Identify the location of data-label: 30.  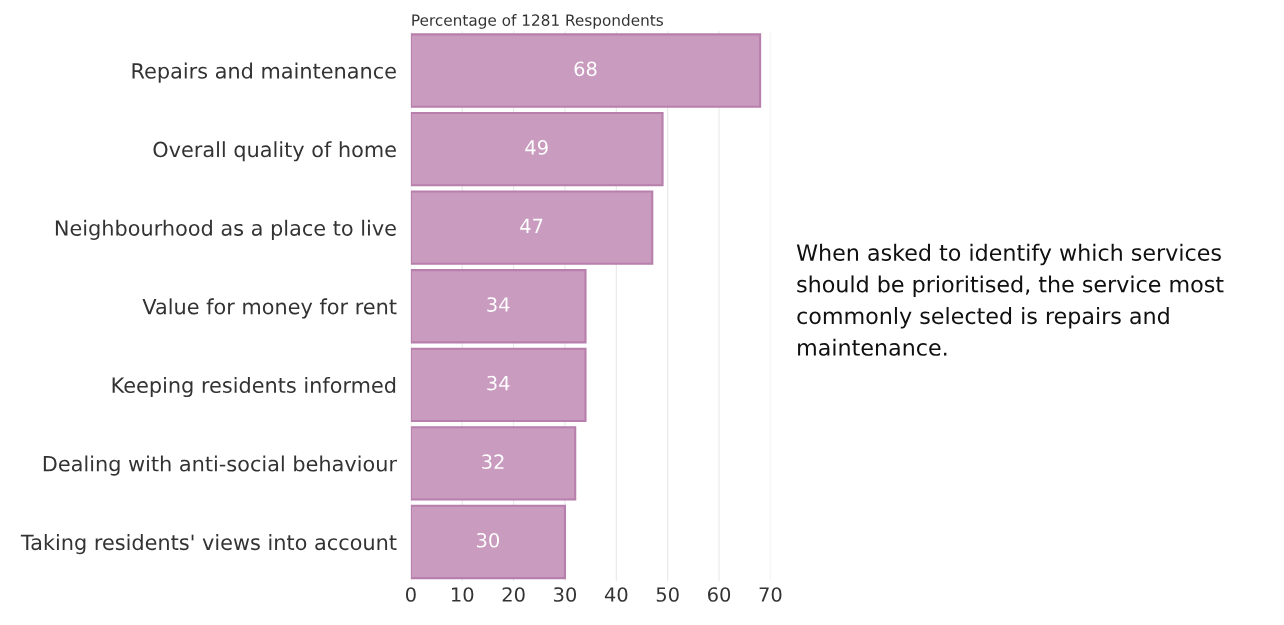
(488, 540).